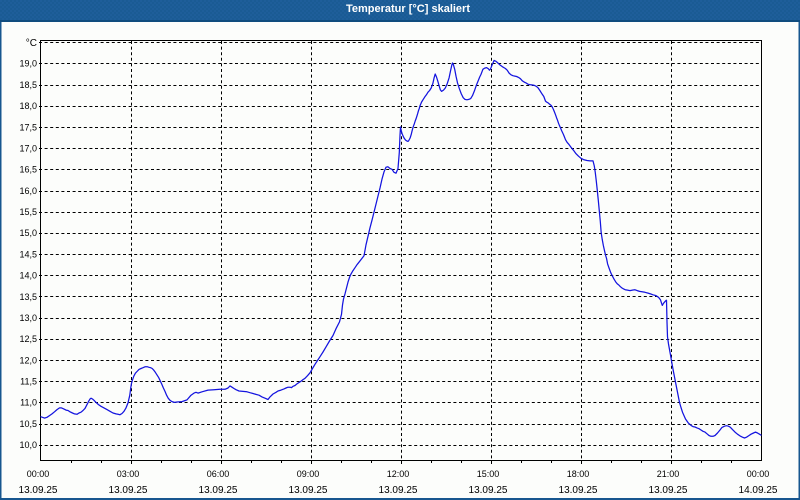  Describe the element at coordinates (488, 474) in the screenshot. I see `svg-text: 15:00` at that location.